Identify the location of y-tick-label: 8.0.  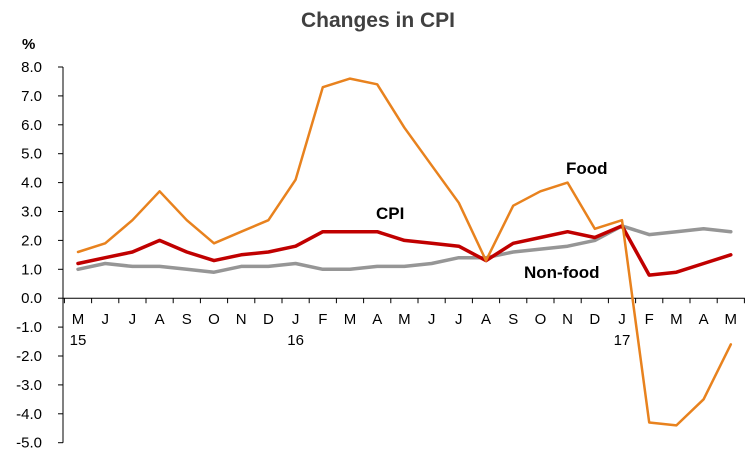
(31, 67).